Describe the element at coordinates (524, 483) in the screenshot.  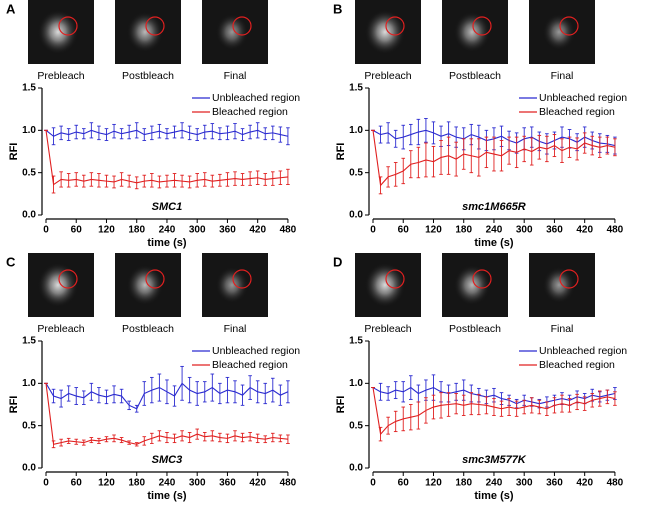
I see `x-tick-label: 300` at that location.